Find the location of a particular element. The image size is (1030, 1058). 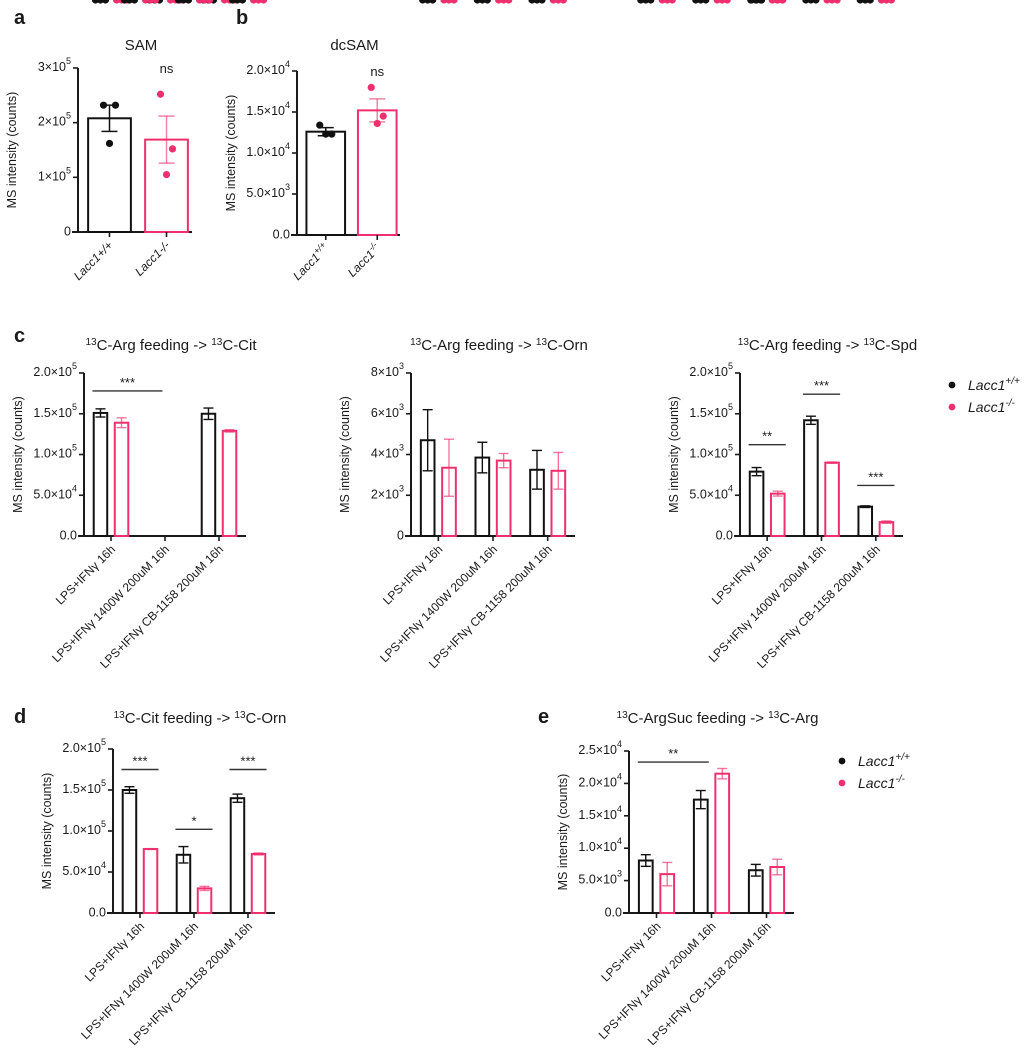

y-tick-label: 4×10³ is located at coordinates (387, 452).